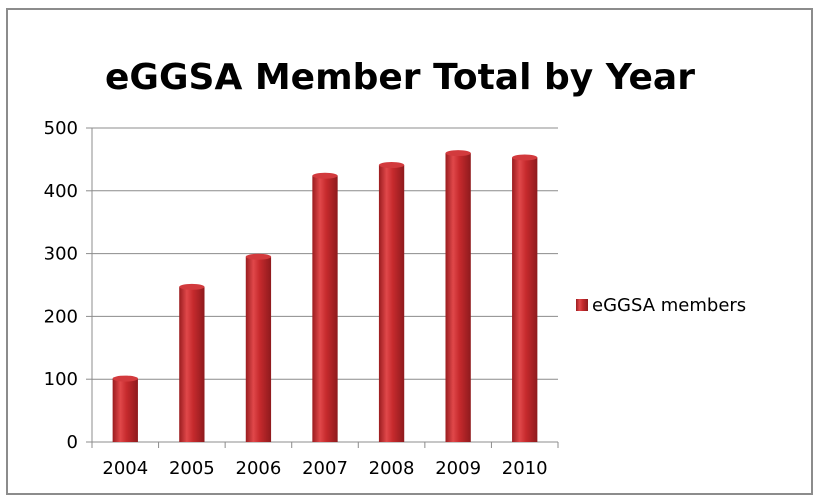  Describe the element at coordinates (458, 468) in the screenshot. I see `x-tick-label: 2009` at that location.